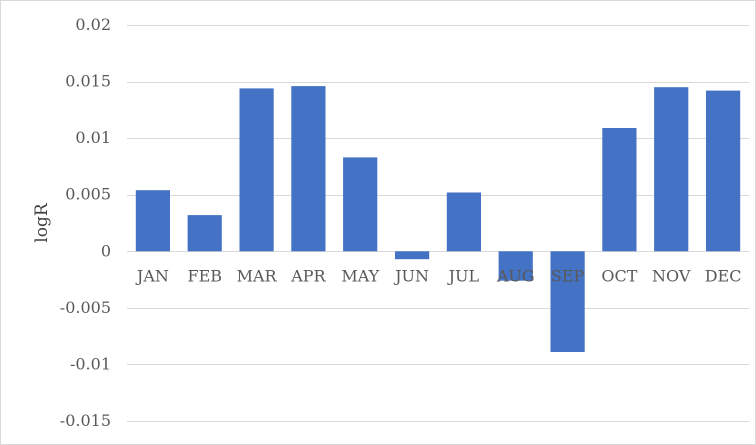  What do you see at coordinates (42, 222) in the screenshot?
I see `y-axis-title: logR` at bounding box center [42, 222].